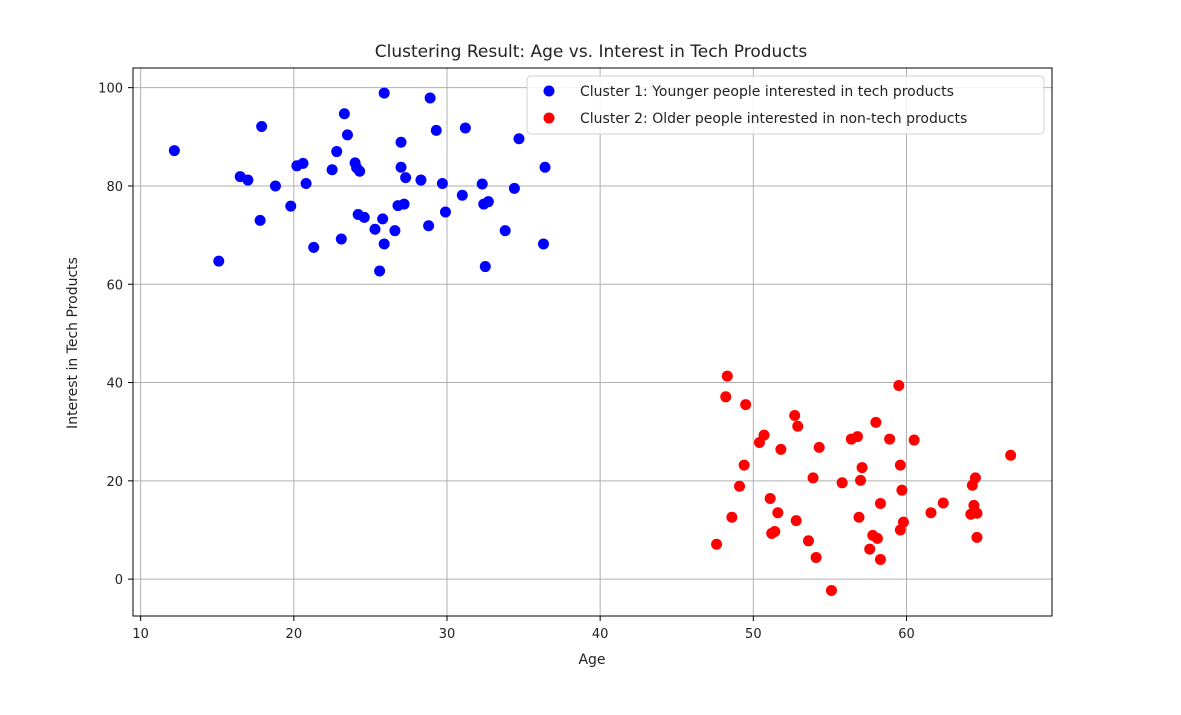  I want to click on x-tick-label: 30, so click(447, 634).